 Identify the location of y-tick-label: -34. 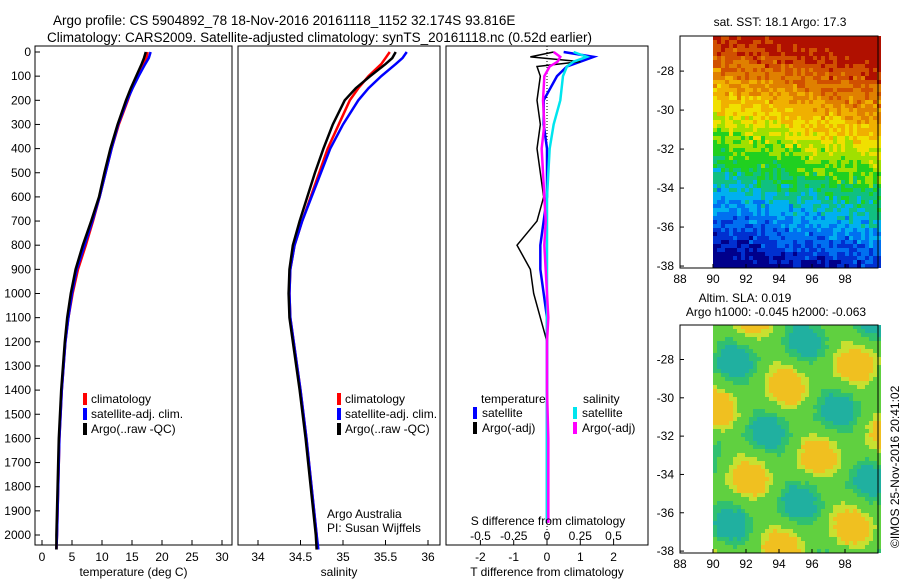
(666, 188).